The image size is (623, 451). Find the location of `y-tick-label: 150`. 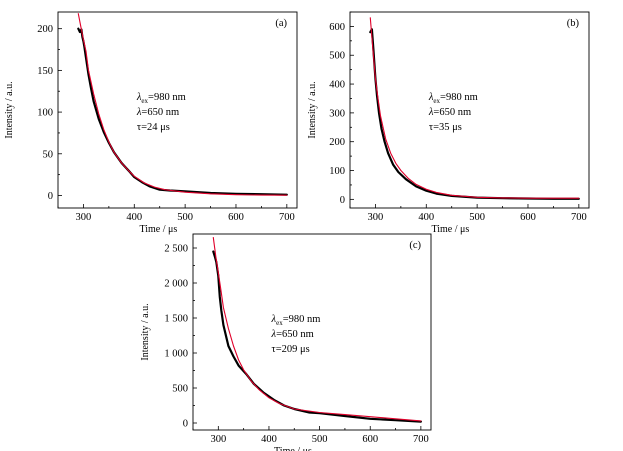

y-tick-label: 150 is located at coordinates (45, 71).